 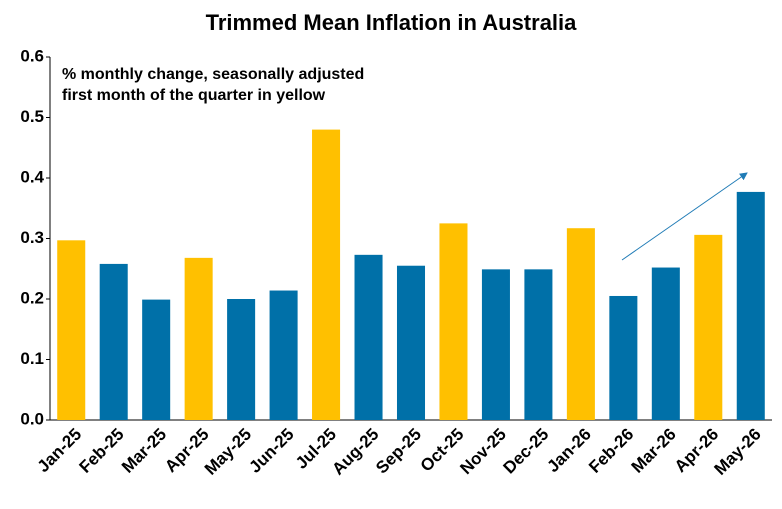 I want to click on annotation: first month of the quarter in yellow, so click(x=194, y=95).